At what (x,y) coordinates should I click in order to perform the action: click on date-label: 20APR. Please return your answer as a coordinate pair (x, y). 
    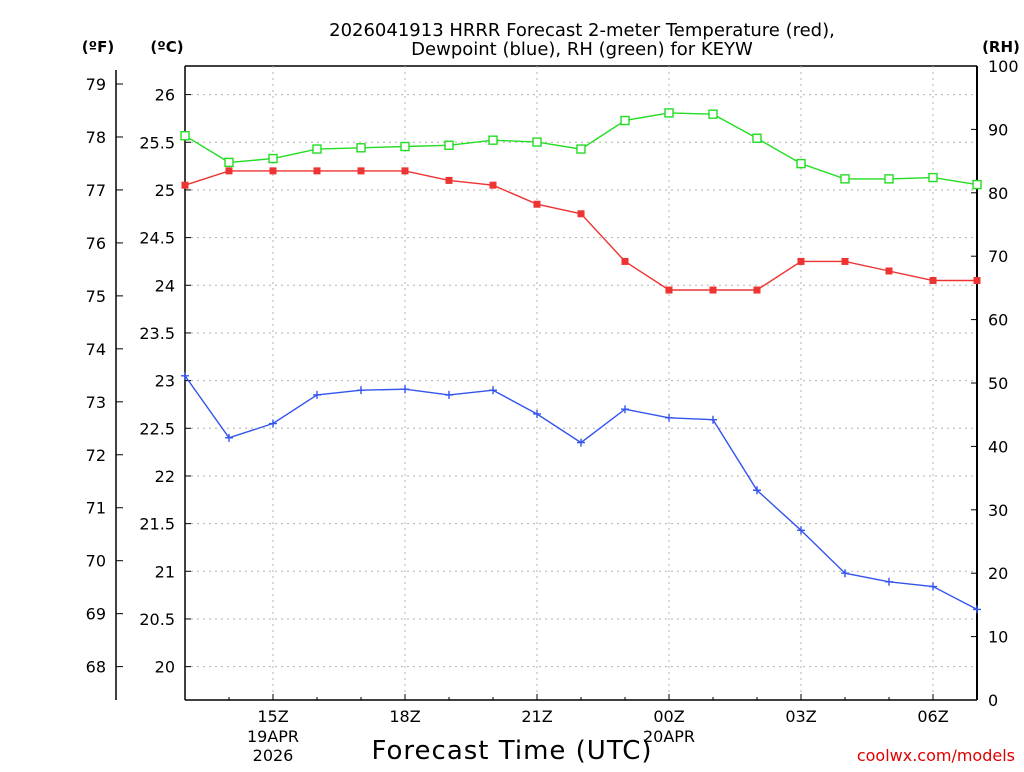
    Looking at the image, I should click on (669, 736).